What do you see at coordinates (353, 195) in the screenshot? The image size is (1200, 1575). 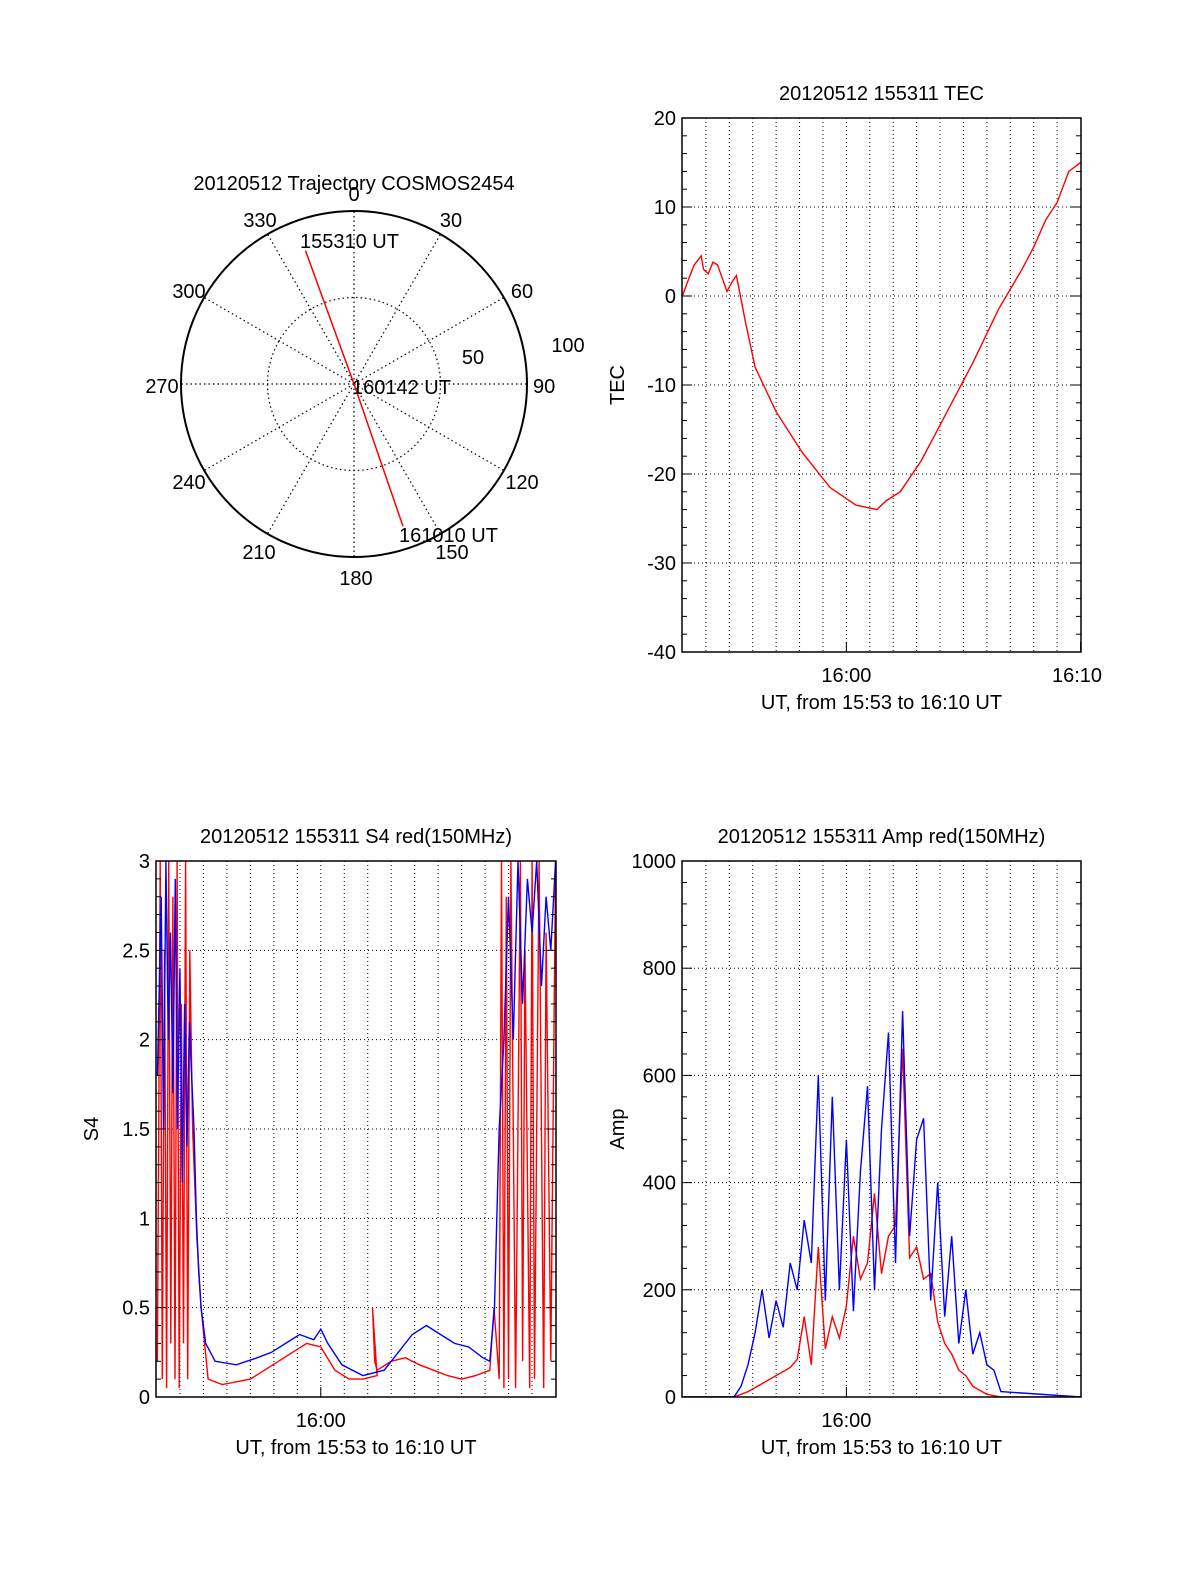 I see `azimuth-label-0: 0` at bounding box center [353, 195].